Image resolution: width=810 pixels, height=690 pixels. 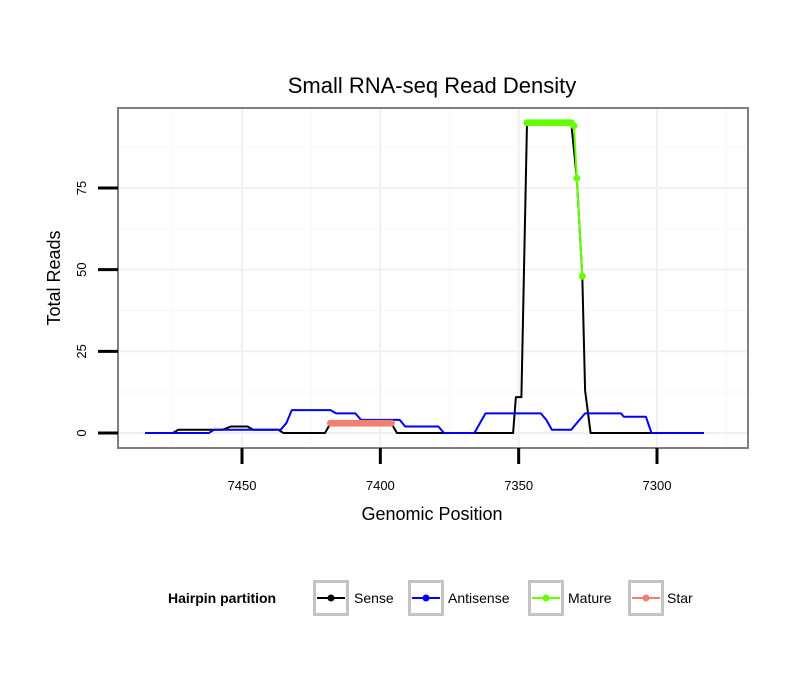 What do you see at coordinates (81, 351) in the screenshot?
I see `y-tick-label: 25` at bounding box center [81, 351].